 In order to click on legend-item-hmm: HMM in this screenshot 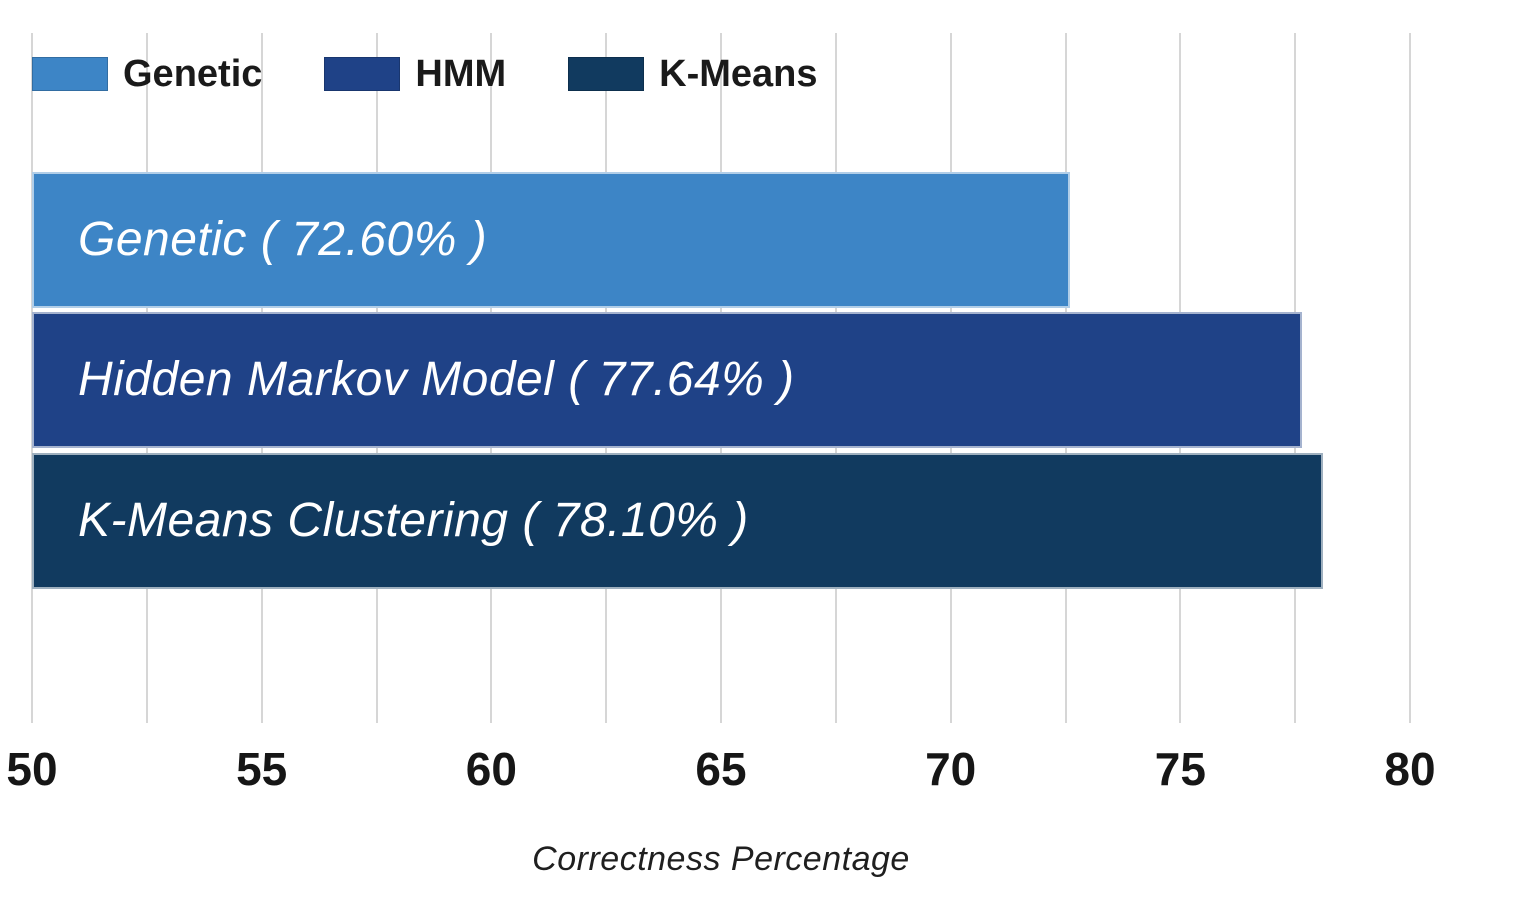, I will do `click(415, 74)`.